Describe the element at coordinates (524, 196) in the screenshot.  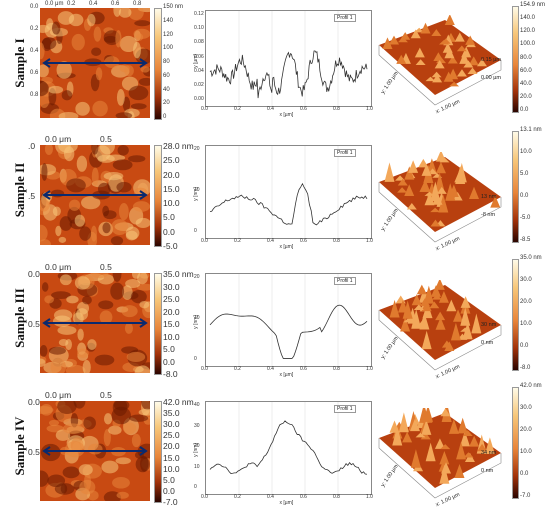
I see `surface-scale-label: 0.0` at that location.